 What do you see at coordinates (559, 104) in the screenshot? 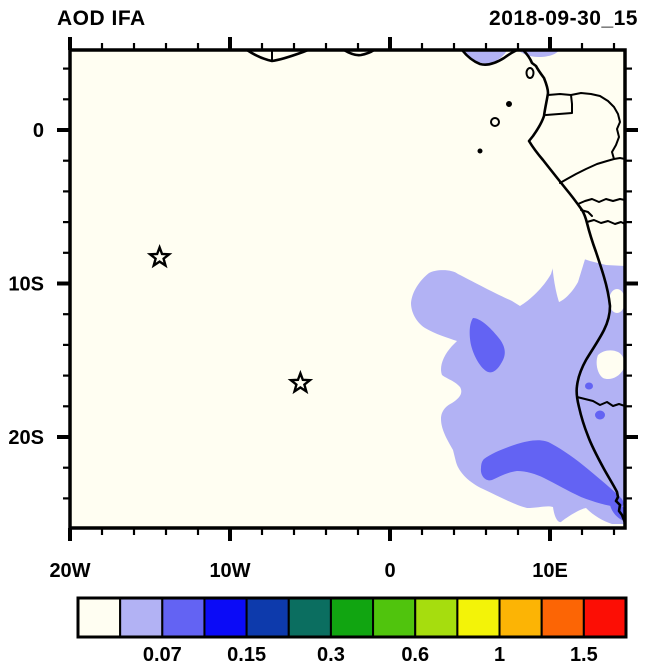
I see `border-eq-guinea` at bounding box center [559, 104].